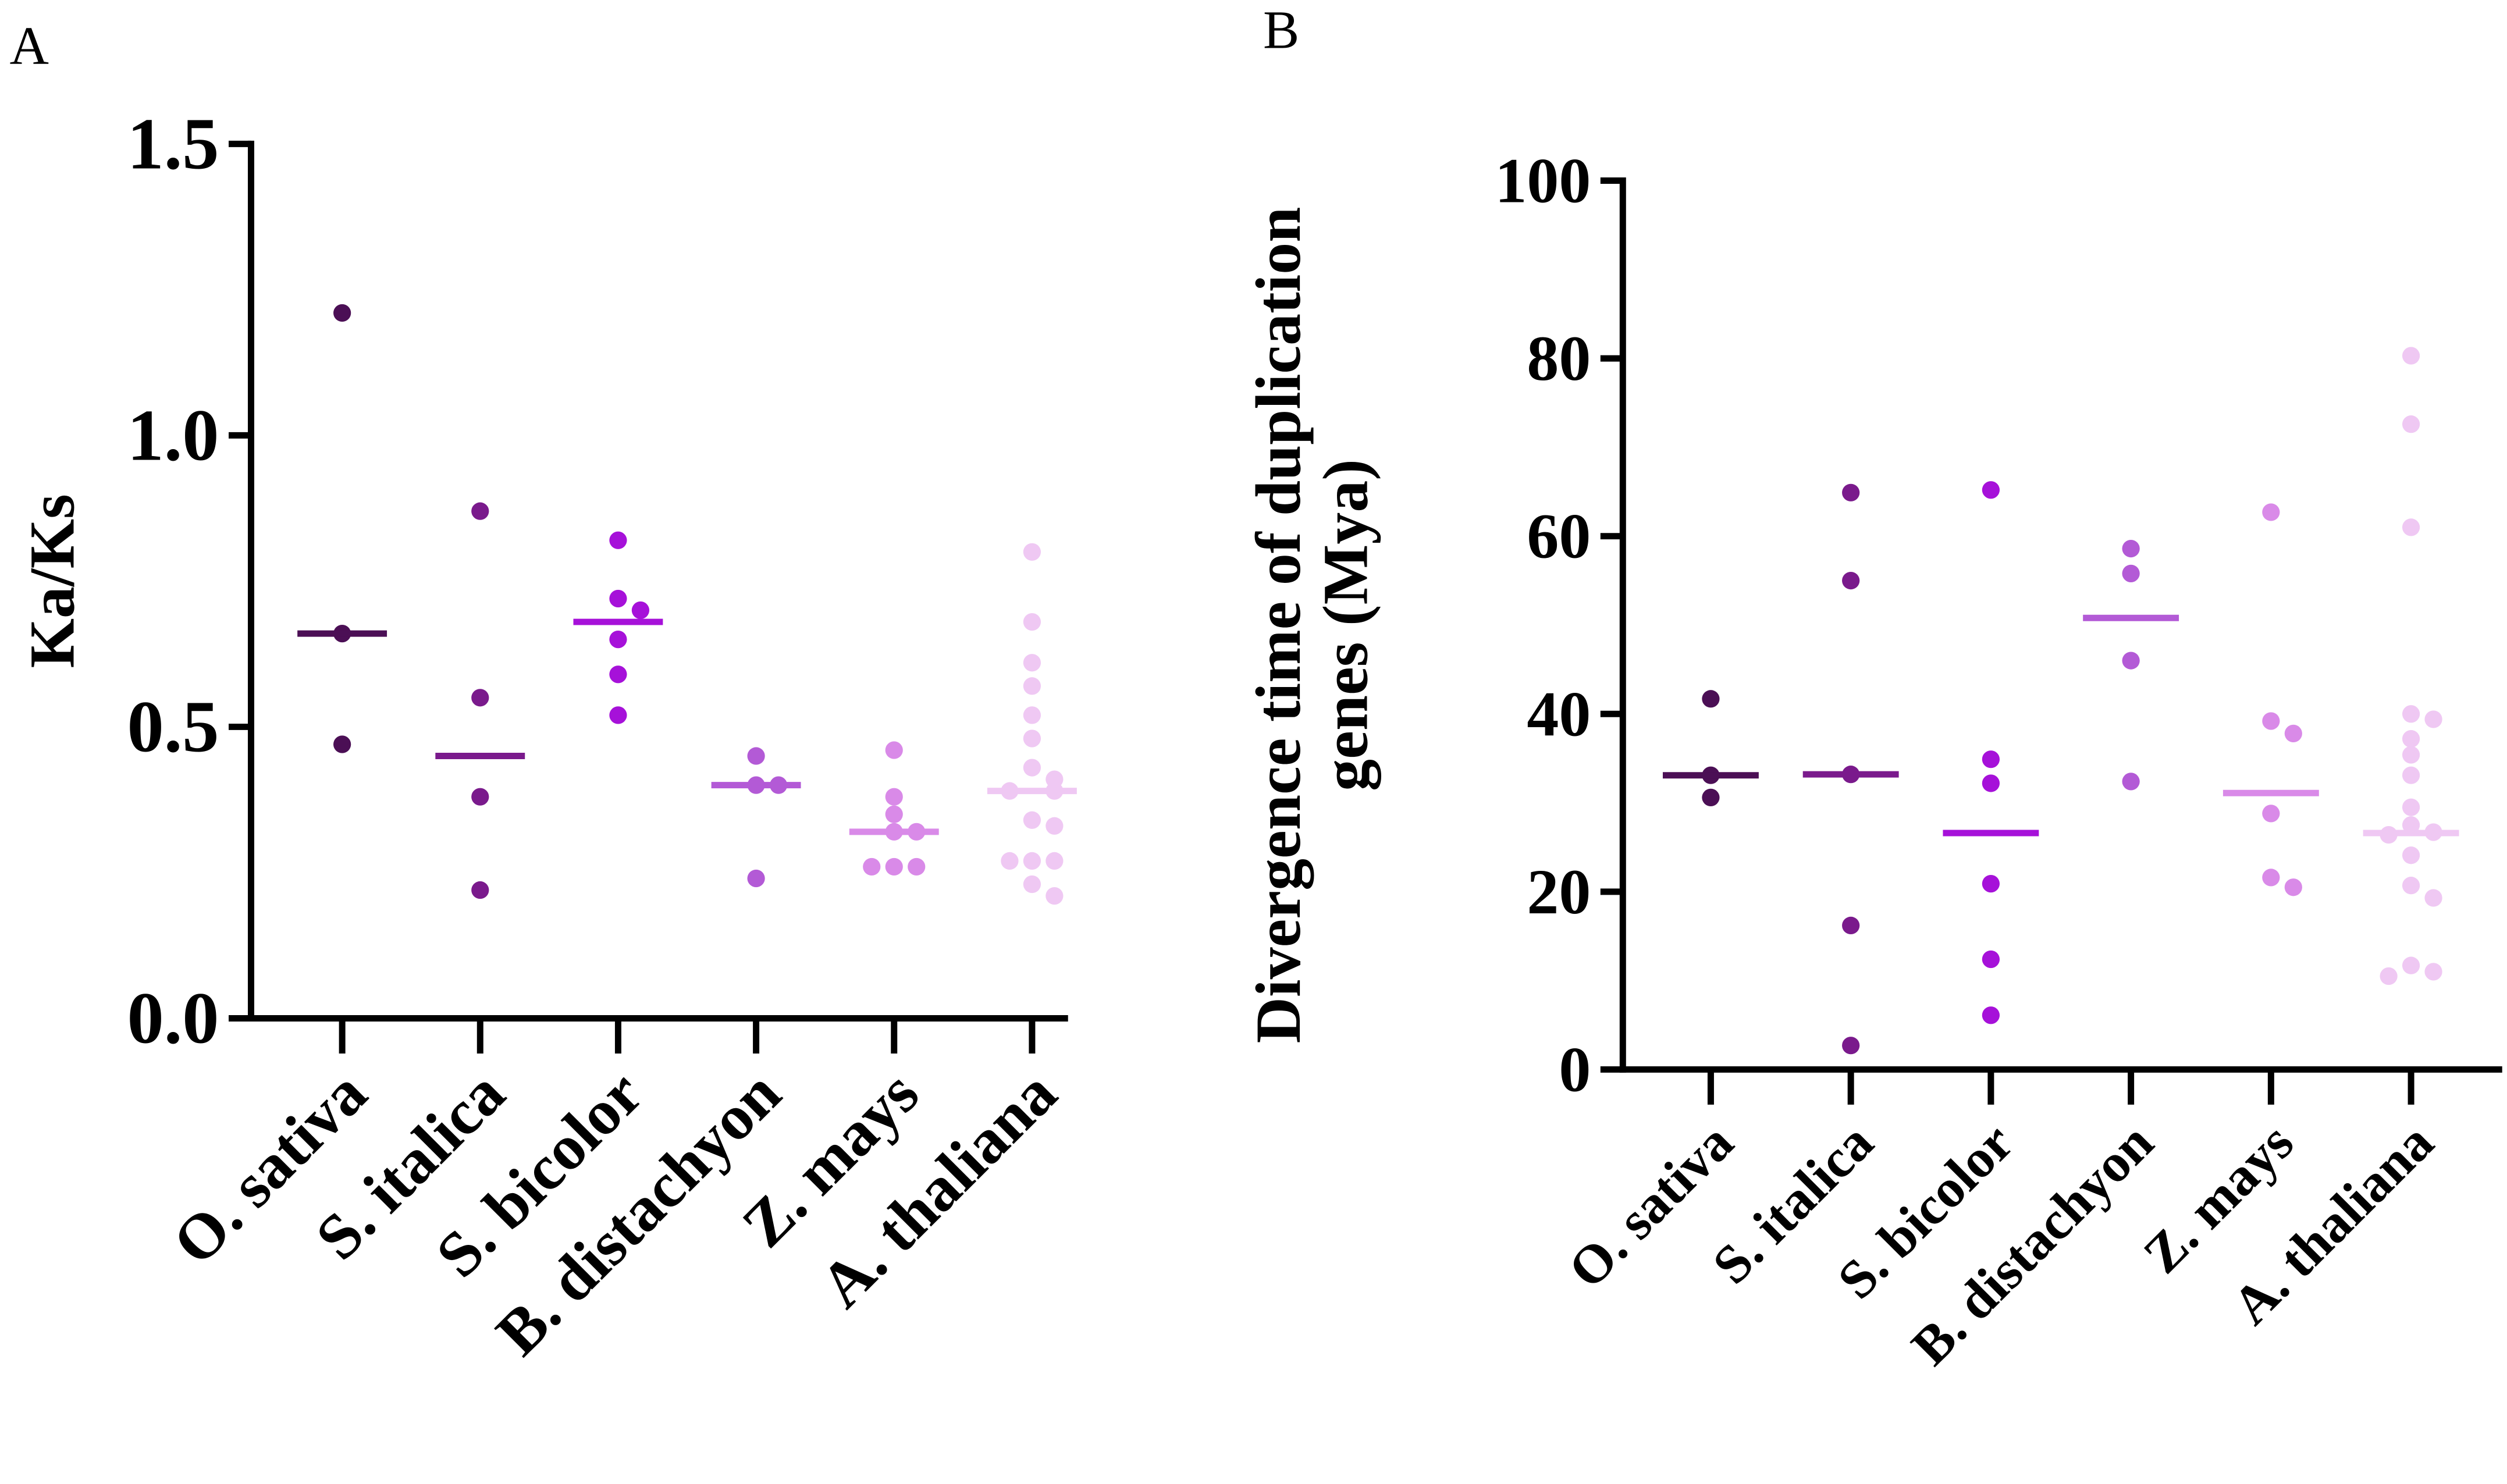 The width and height of the screenshot is (2507, 1484). Describe the element at coordinates (1543, 180) in the screenshot. I see `y-tick-label: 100` at that location.